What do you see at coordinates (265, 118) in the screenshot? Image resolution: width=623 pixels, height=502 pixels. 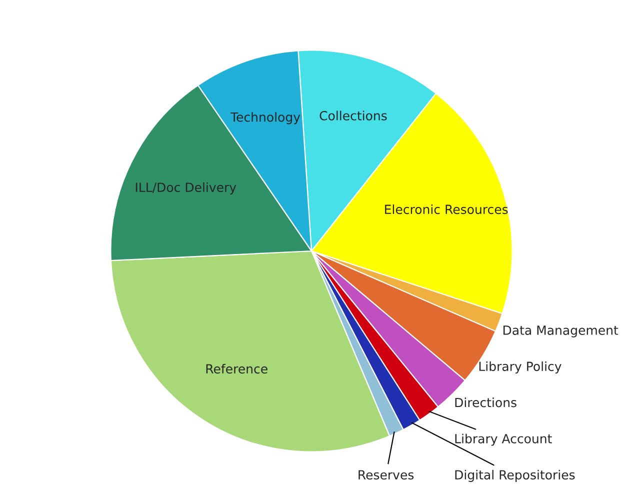 I see `slice-label: Technology` at bounding box center [265, 118].